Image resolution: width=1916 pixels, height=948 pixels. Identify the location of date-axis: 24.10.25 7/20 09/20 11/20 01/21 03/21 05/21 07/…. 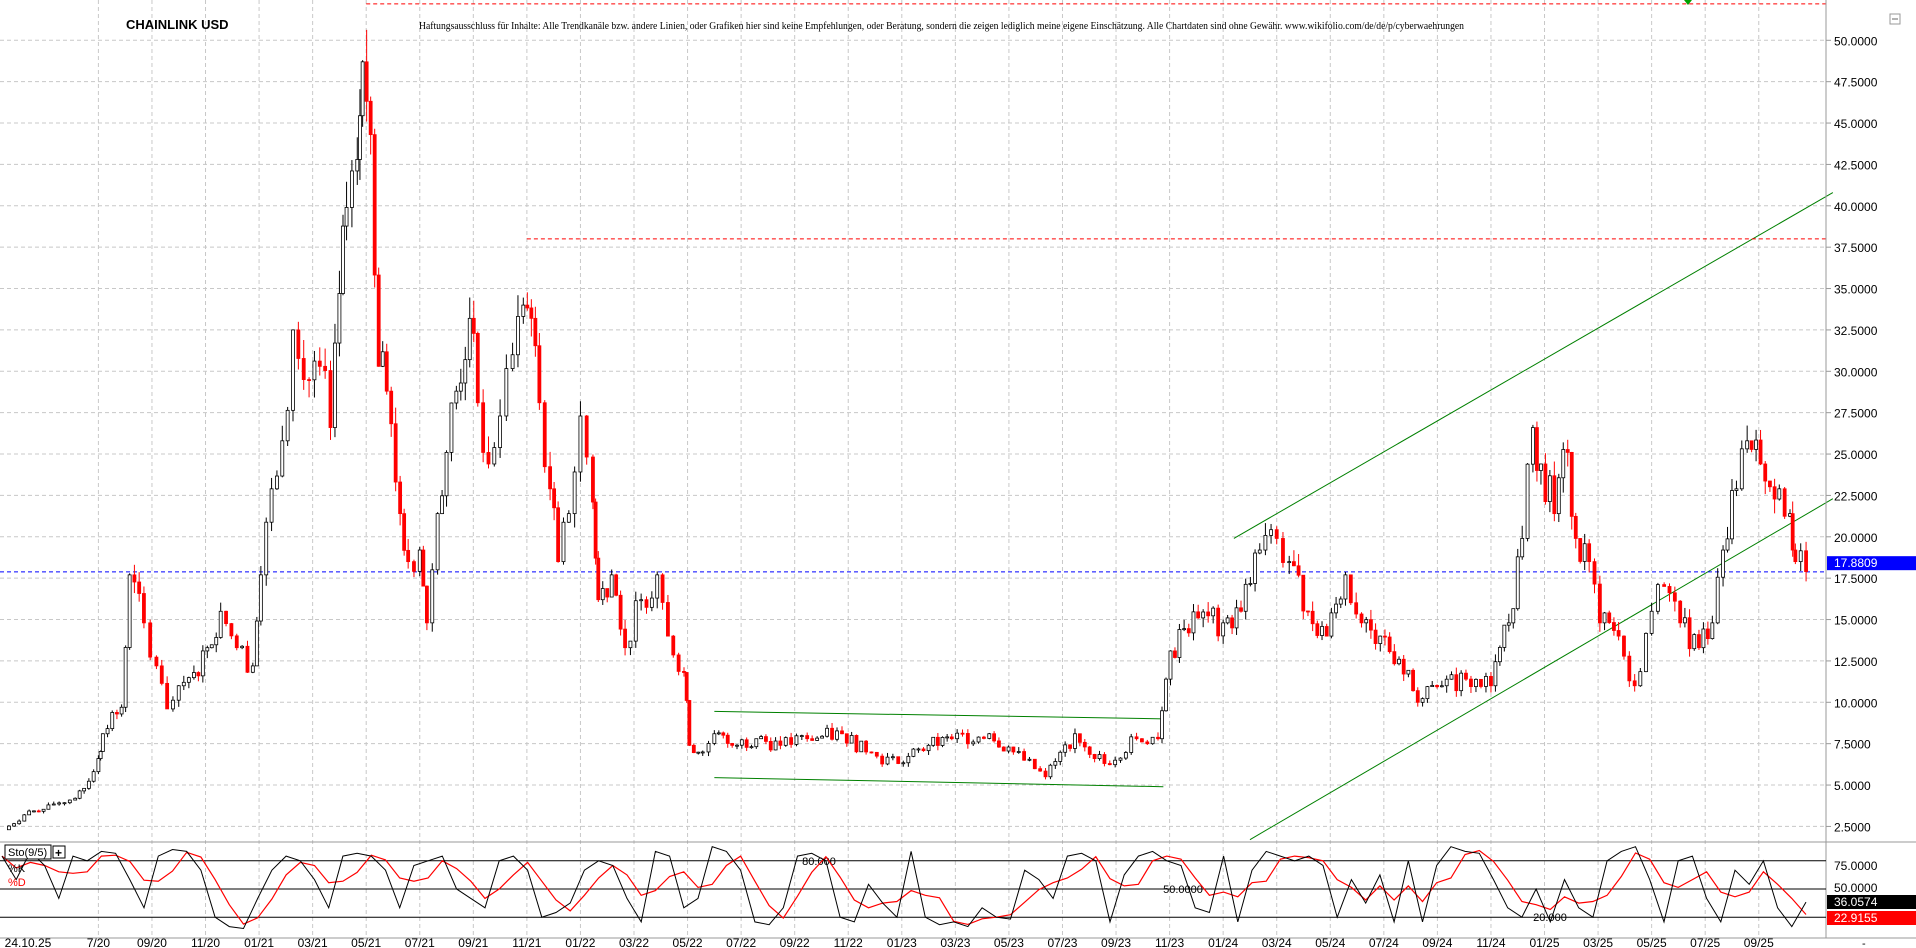
(889, 942).